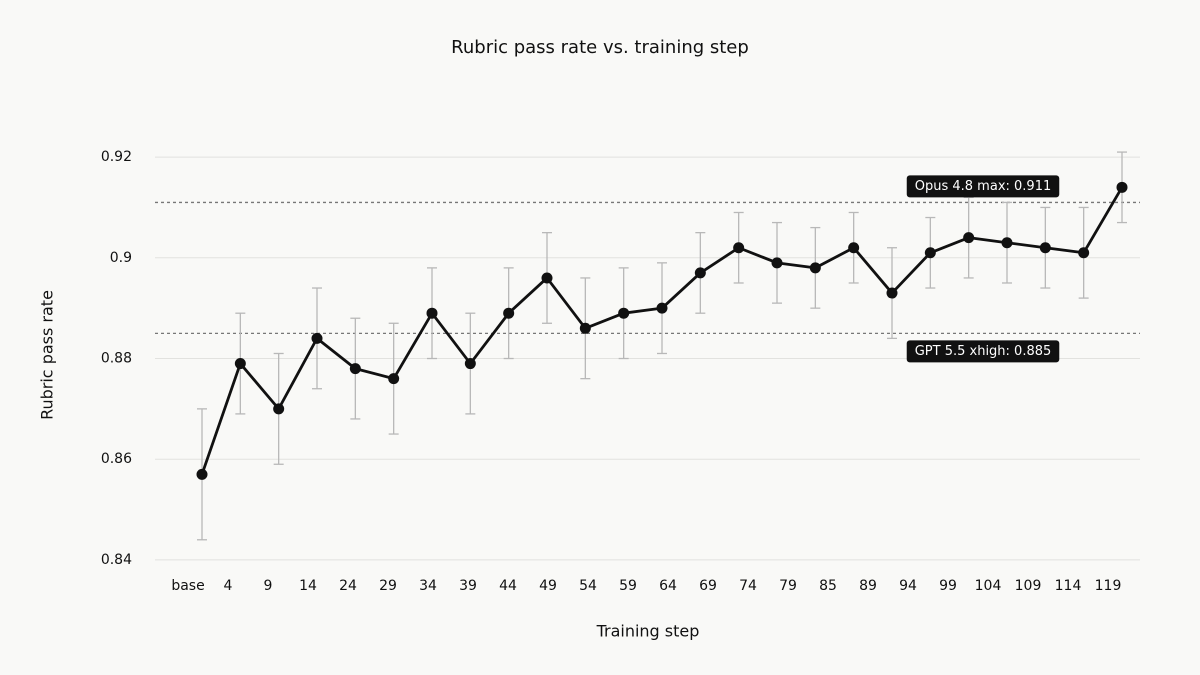  I want to click on x-tick-label: 59, so click(628, 586).